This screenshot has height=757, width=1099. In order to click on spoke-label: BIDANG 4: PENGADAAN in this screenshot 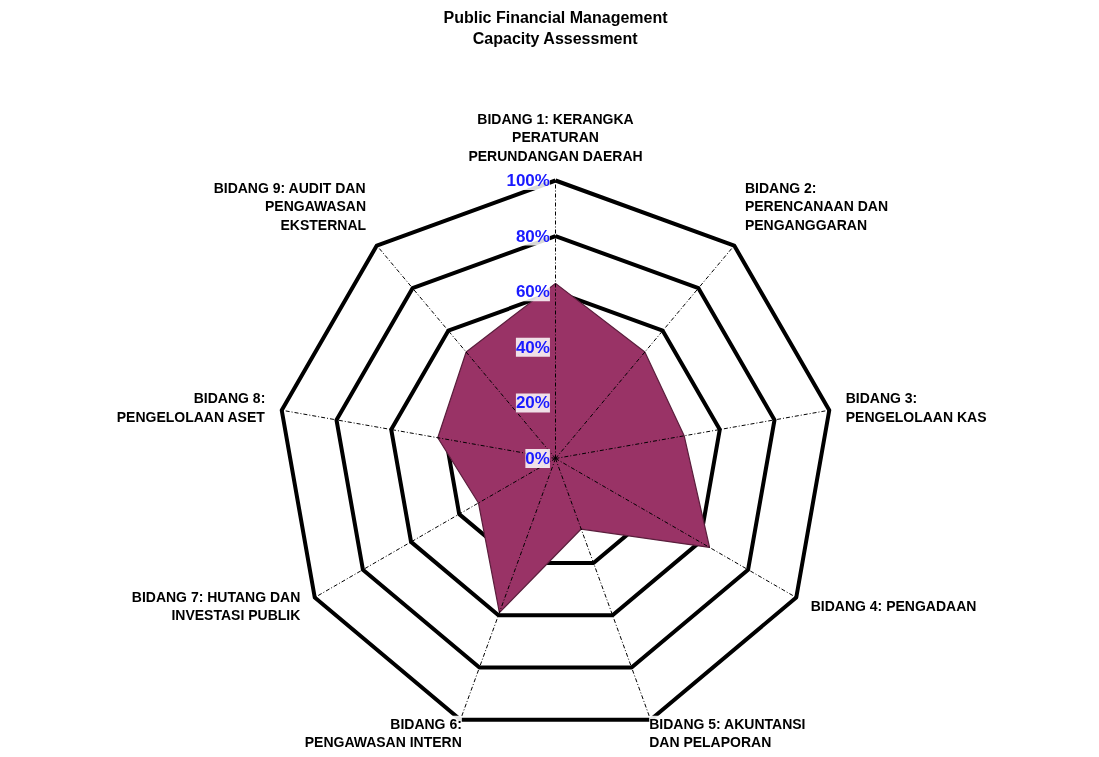, I will do `click(893, 605)`.